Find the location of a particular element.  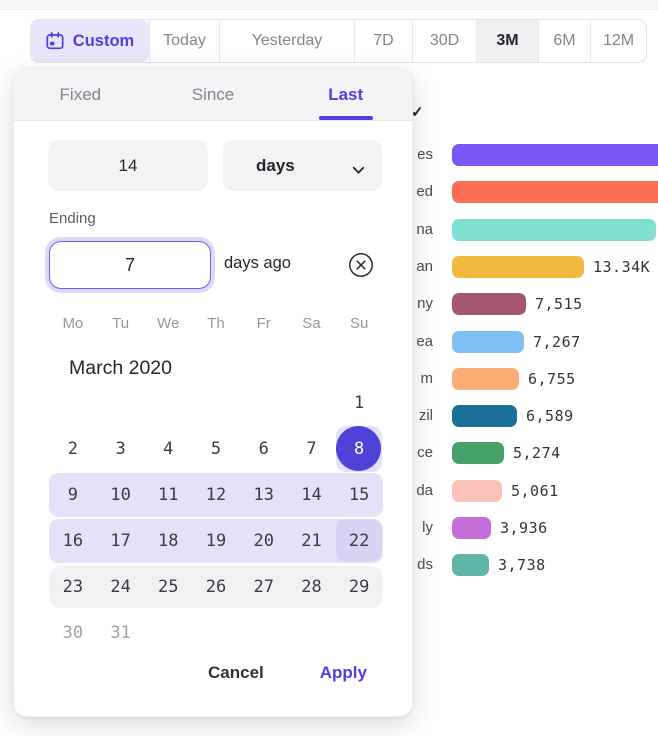

ending-suffix-label: days ago is located at coordinates (257, 263).